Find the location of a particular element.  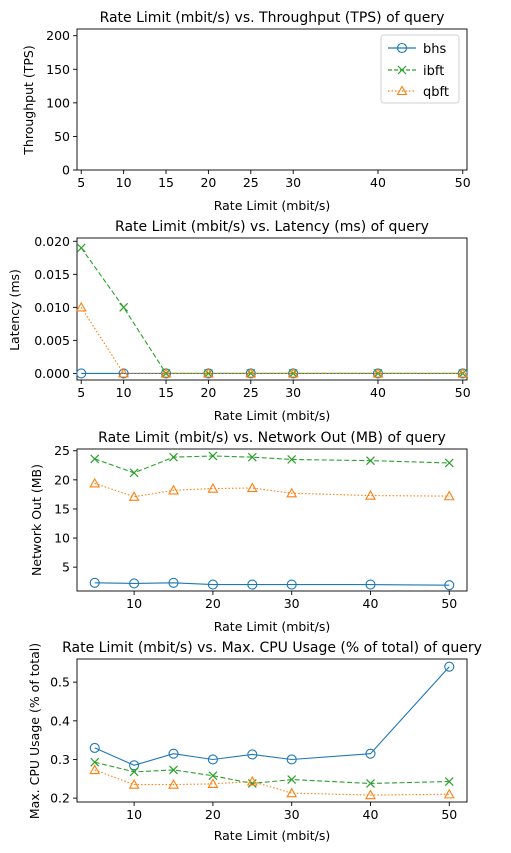

legend-marker-qbft is located at coordinates (402, 90).